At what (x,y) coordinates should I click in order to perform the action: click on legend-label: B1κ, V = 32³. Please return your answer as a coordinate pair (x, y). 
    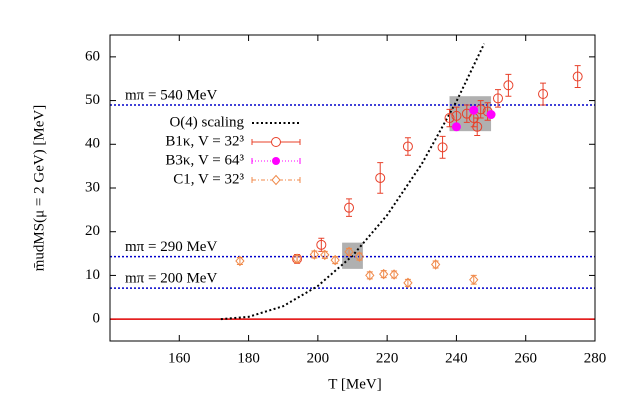
    Looking at the image, I should click on (204, 141).